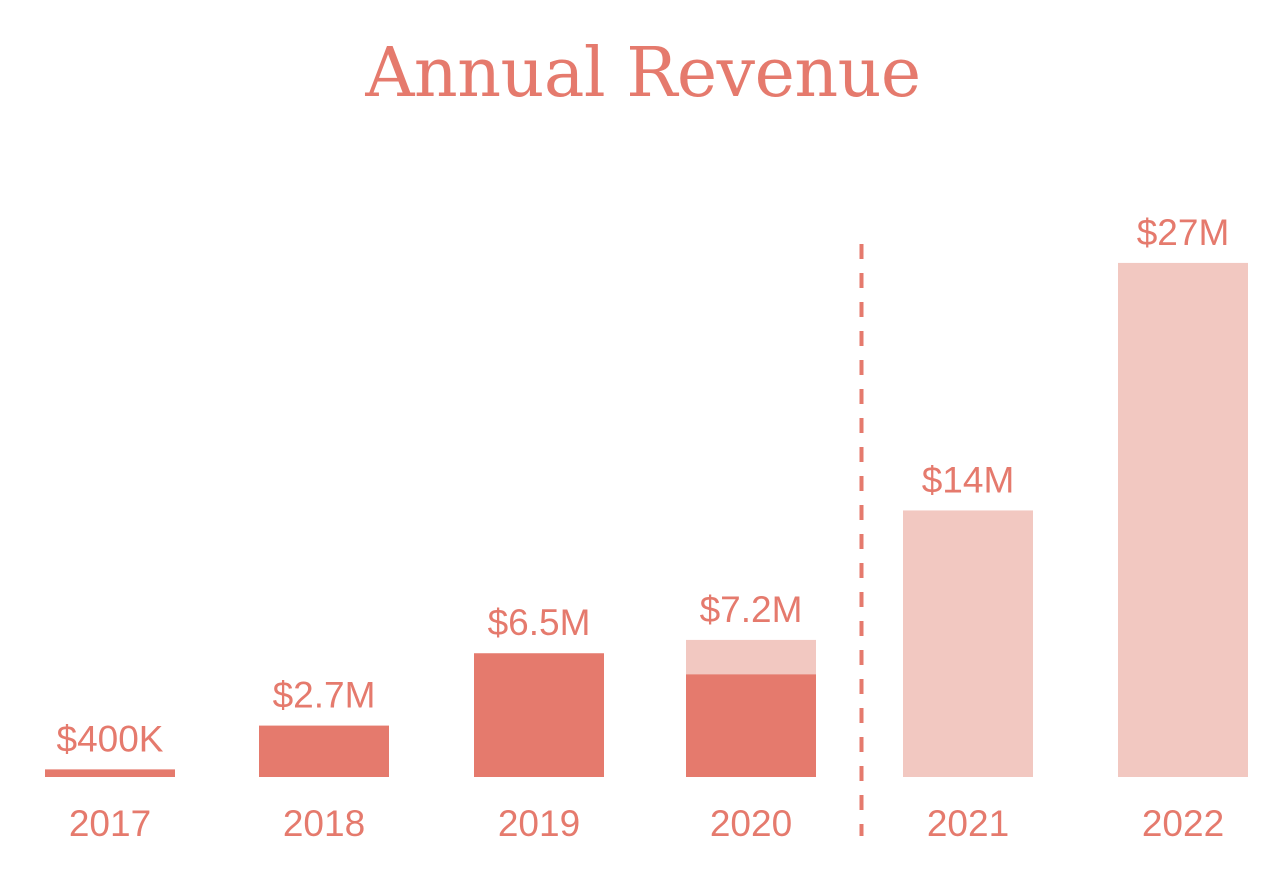 Image resolution: width=1280 pixels, height=876 pixels. I want to click on value-label-2017: $400K, so click(110, 738).